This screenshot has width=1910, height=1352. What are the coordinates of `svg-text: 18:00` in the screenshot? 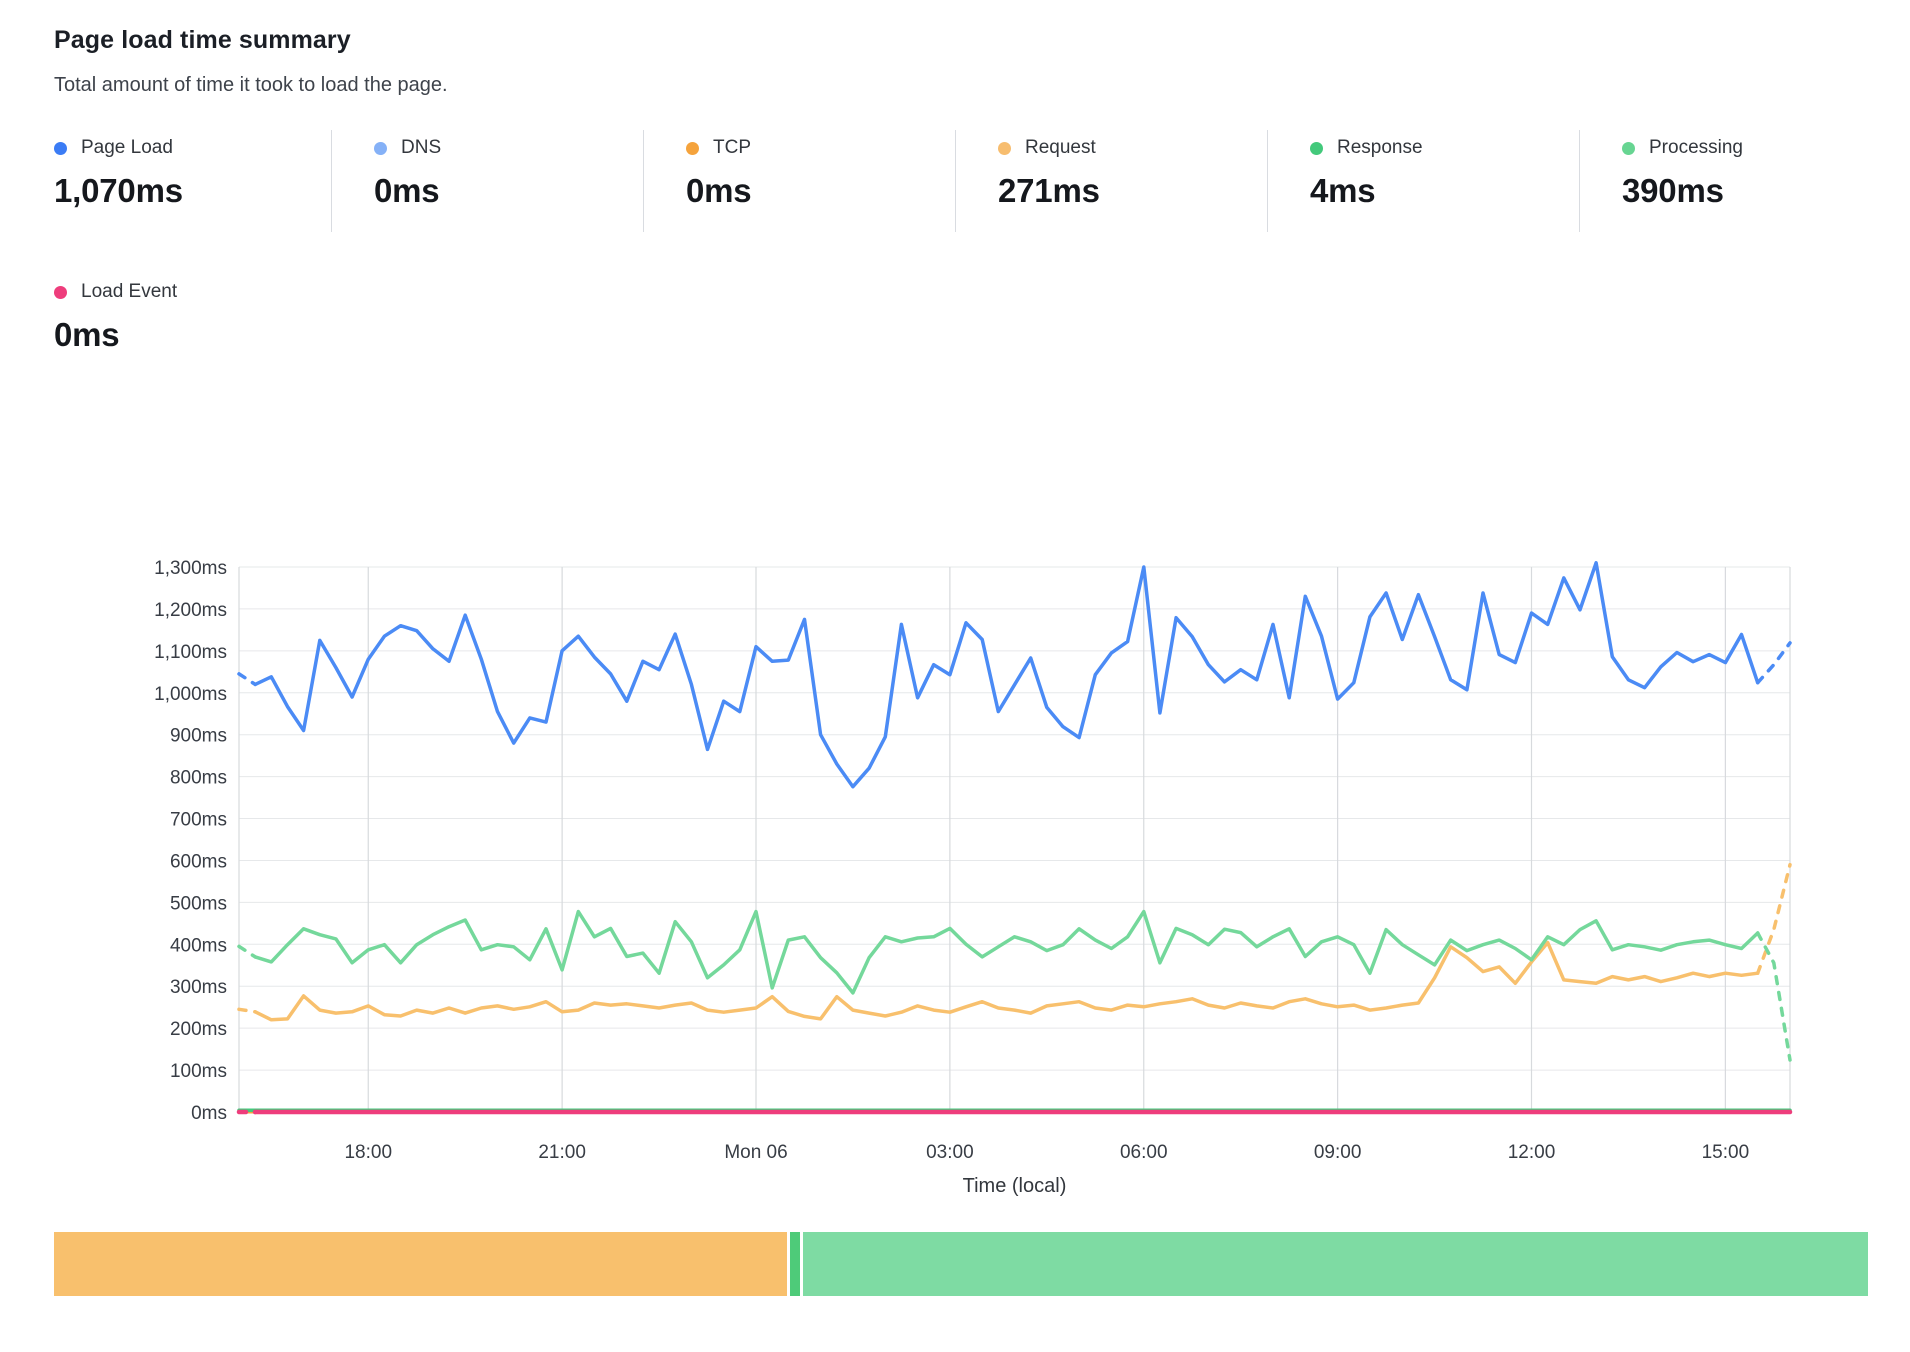 It's located at (368, 1152).